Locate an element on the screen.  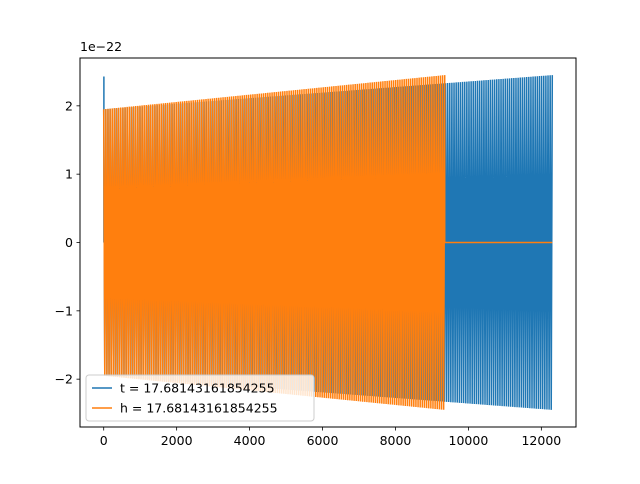
x-tick-label: 0 is located at coordinates (104, 440).